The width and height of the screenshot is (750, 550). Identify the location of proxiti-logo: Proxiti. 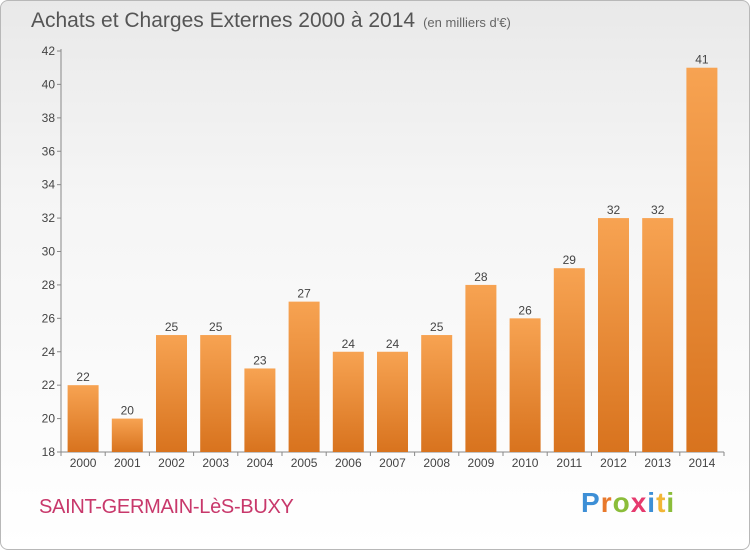
(628, 503).